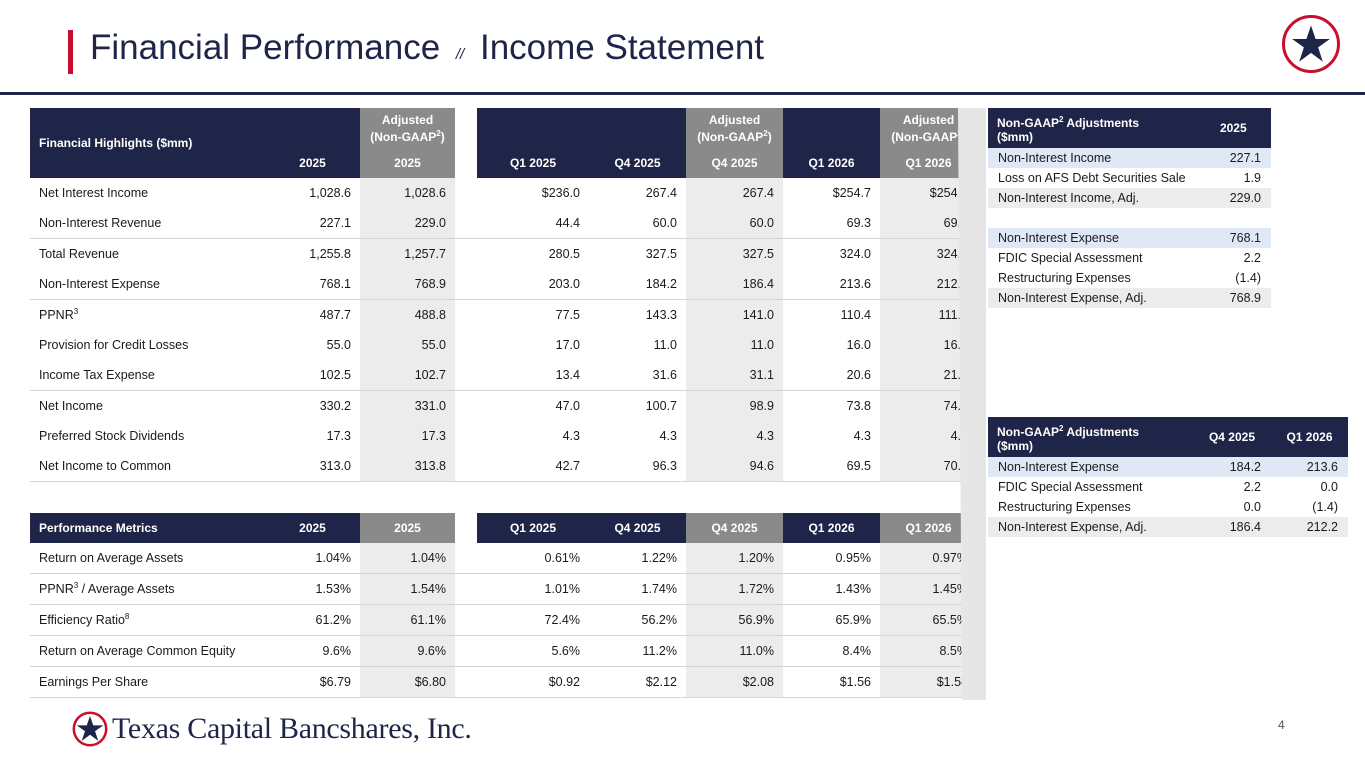 The width and height of the screenshot is (1365, 768). Describe the element at coordinates (533, 589) in the screenshot. I see `row-value: 1.01%` at that location.